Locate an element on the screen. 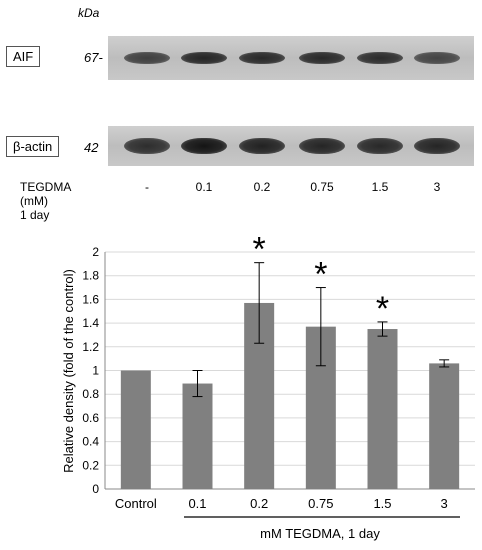  aif-mw-label: 67- is located at coordinates (93, 57).